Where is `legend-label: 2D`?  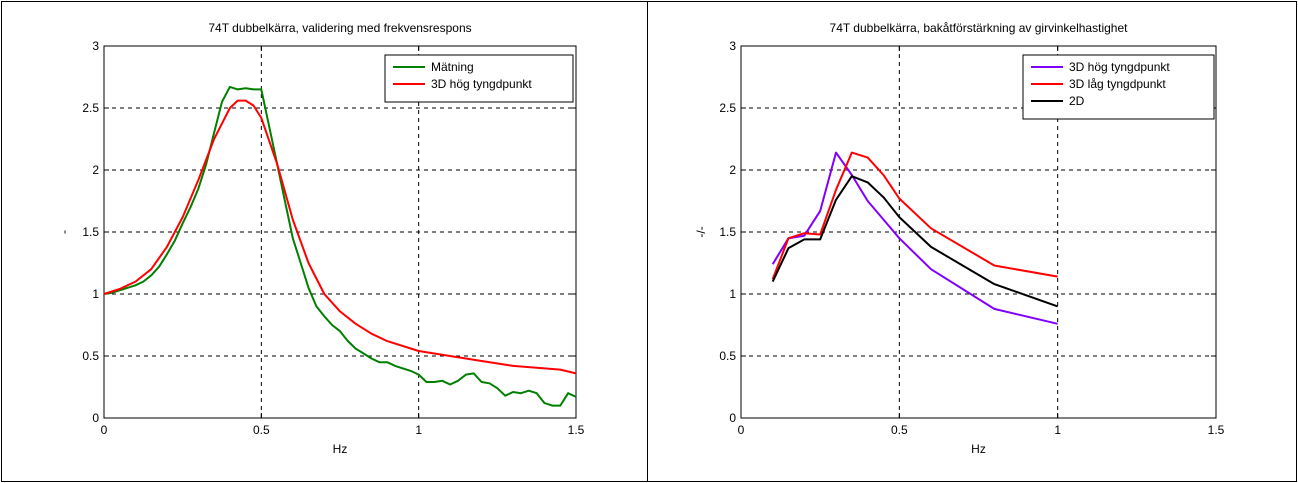
legend-label: 2D is located at coordinates (1077, 101).